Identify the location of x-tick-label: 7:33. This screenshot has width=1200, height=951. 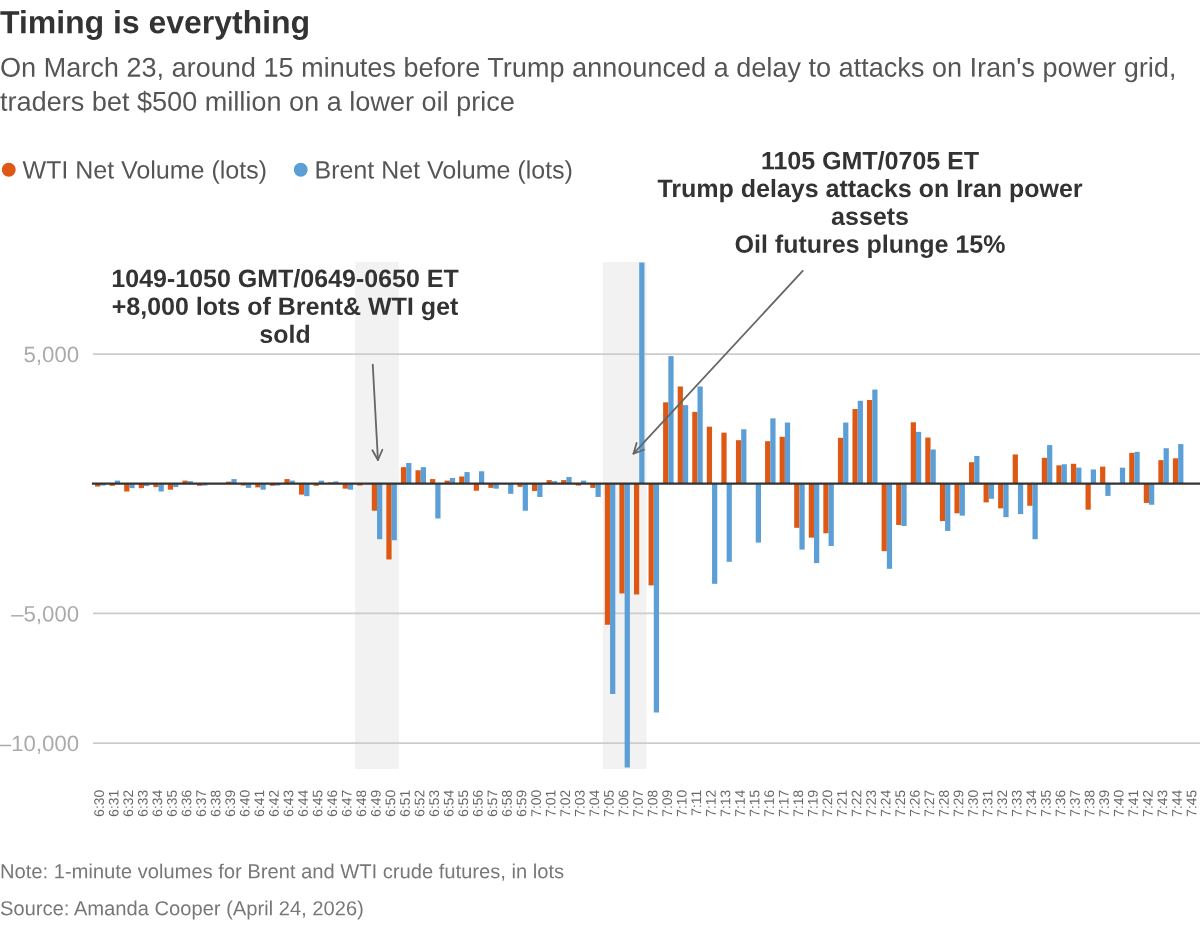
(1016, 803).